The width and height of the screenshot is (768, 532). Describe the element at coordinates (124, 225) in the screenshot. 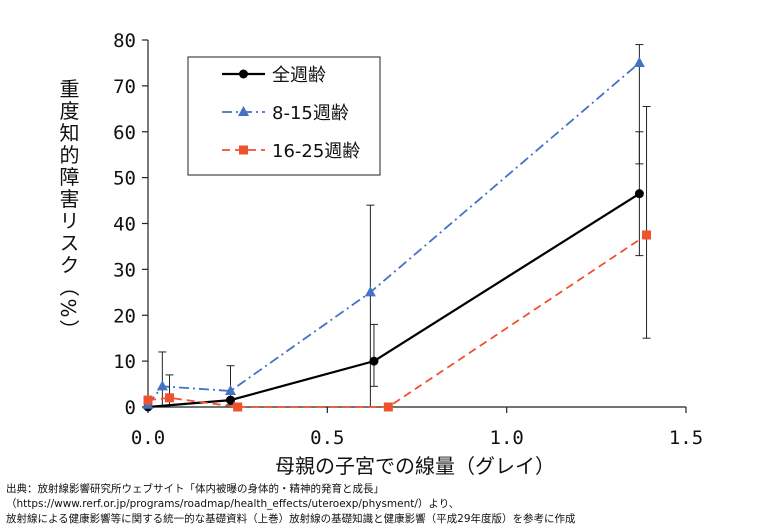

I see `y-tick-label: 40` at that location.